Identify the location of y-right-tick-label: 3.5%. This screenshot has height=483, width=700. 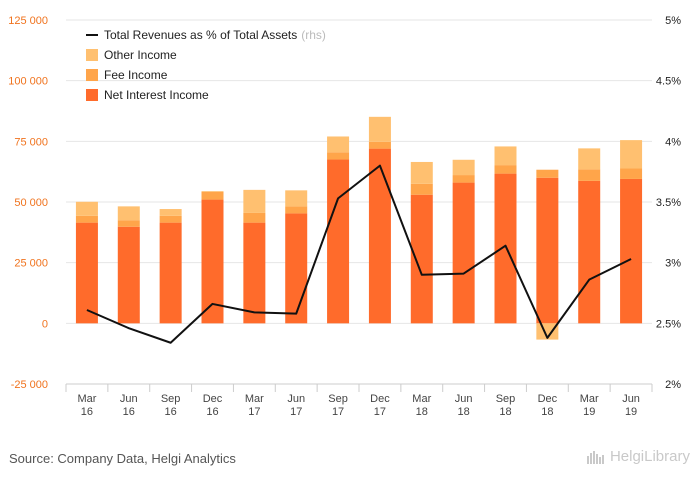
(668, 203).